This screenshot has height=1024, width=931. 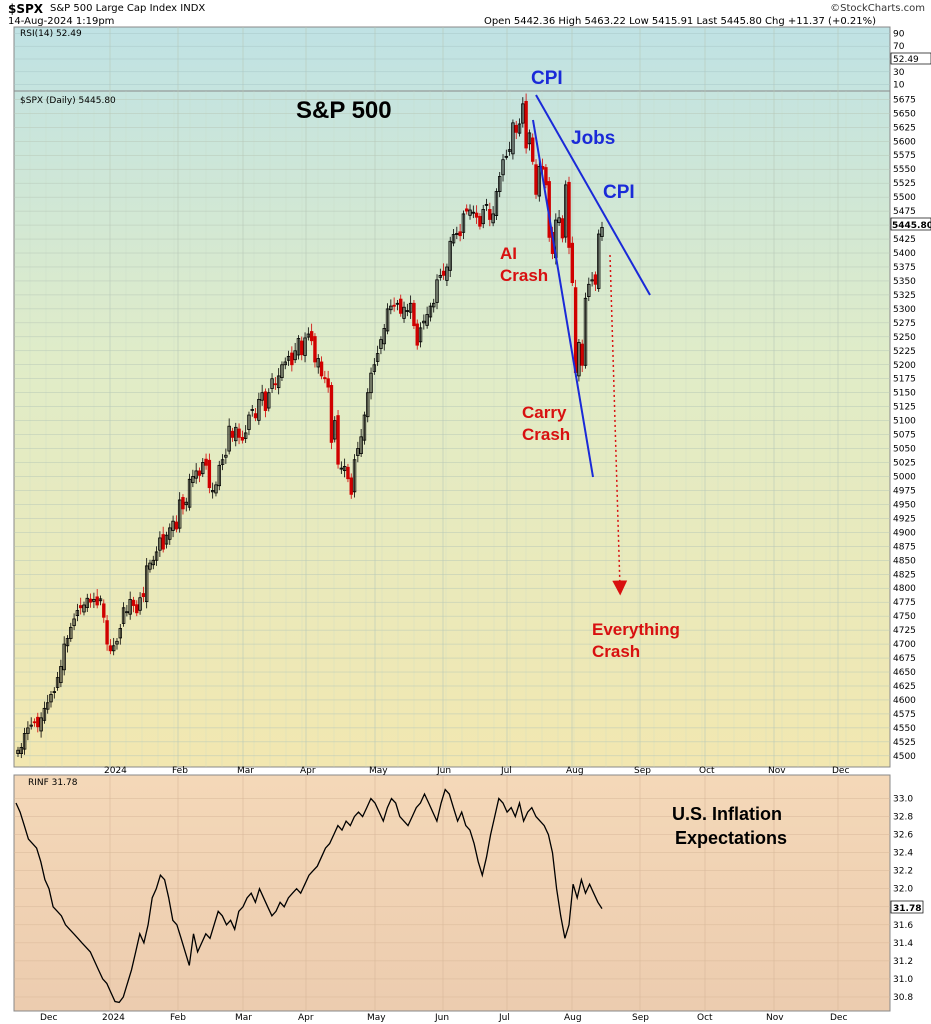 I want to click on price-y-tick: 4725, so click(x=904, y=631).